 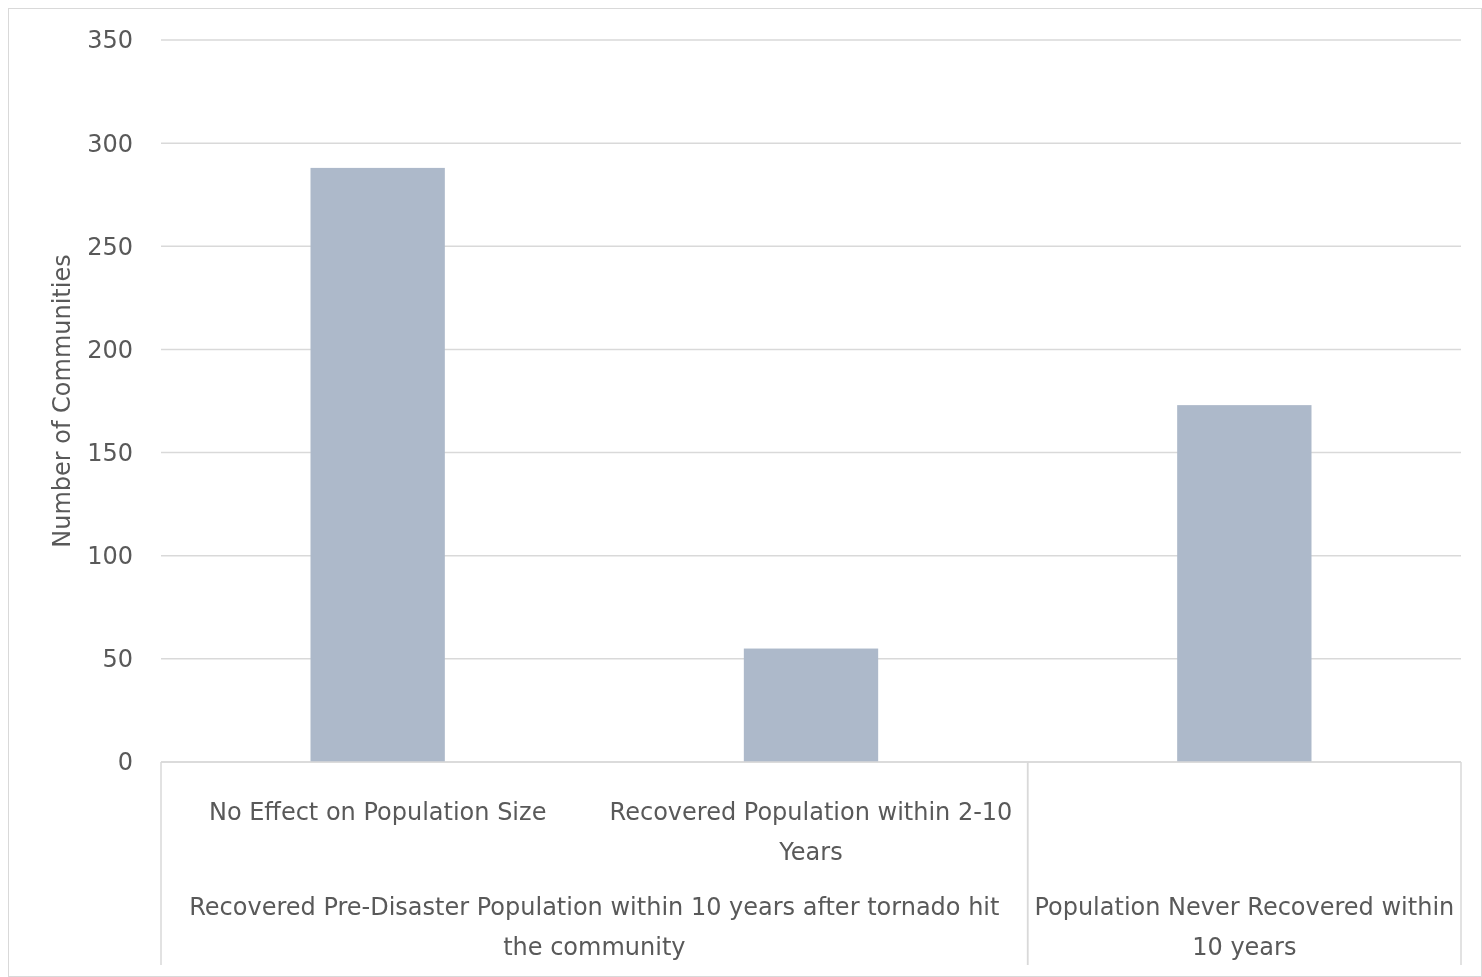 I want to click on text: Recovered Pre-Disaster Population within 10 years after tornado hit the community, so click(x=594, y=927).